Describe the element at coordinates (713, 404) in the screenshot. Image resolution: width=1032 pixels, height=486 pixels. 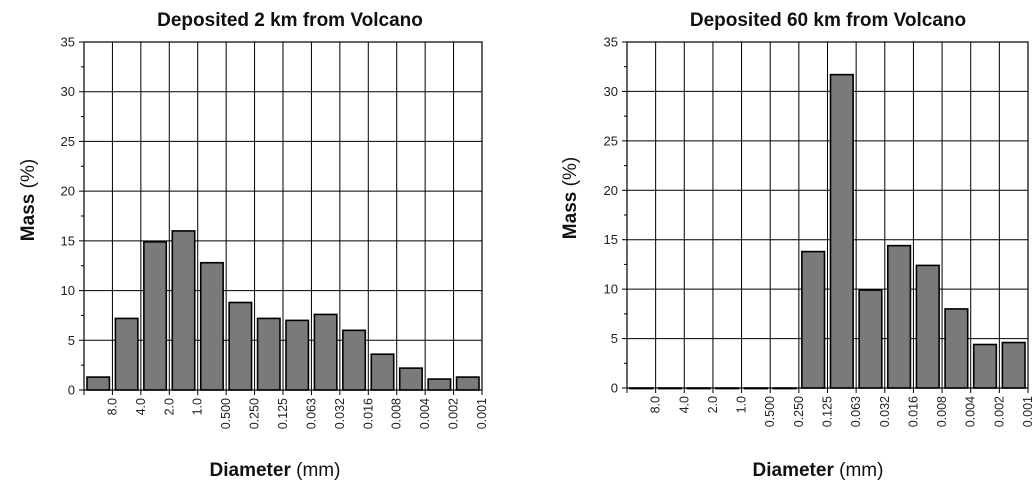
I see `chart-right-xtick-label: 2.0` at that location.